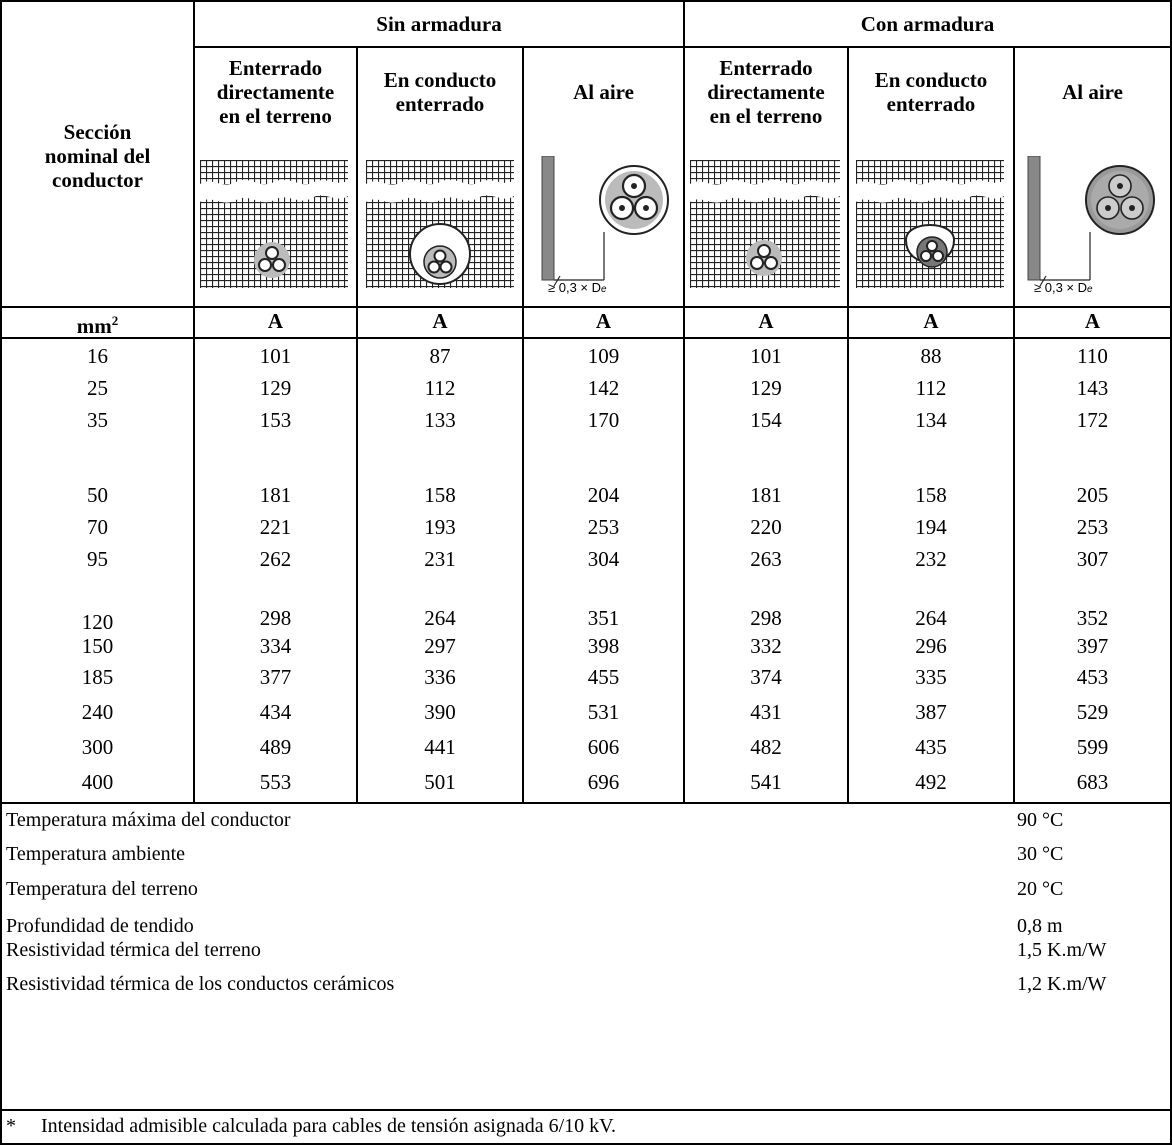 This screenshot has height=1145, width=1172. What do you see at coordinates (603, 747) in the screenshot?
I see `value-cell: 606` at bounding box center [603, 747].